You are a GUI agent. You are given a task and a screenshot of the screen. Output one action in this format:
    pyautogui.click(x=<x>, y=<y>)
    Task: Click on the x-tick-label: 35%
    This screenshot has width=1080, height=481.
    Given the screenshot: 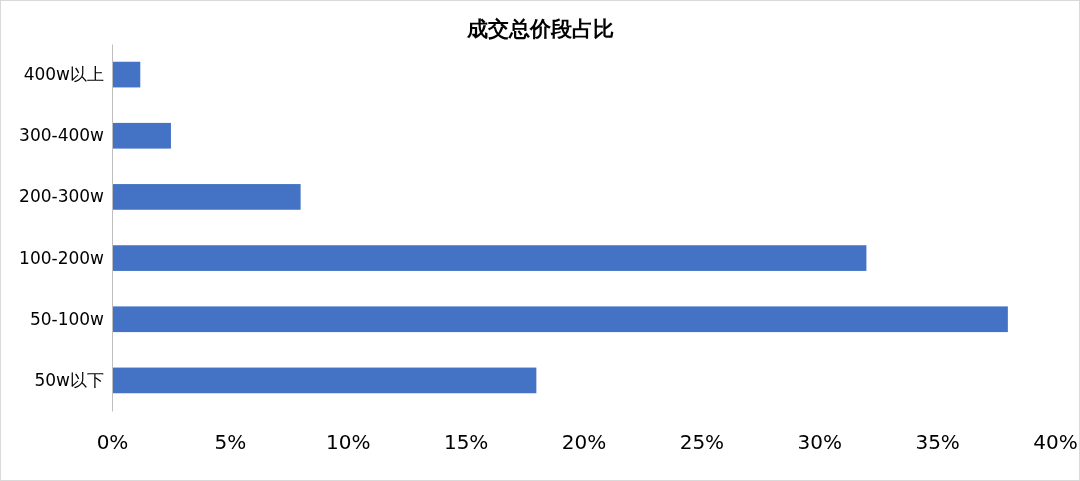 What is the action you would take?
    pyautogui.click(x=937, y=442)
    